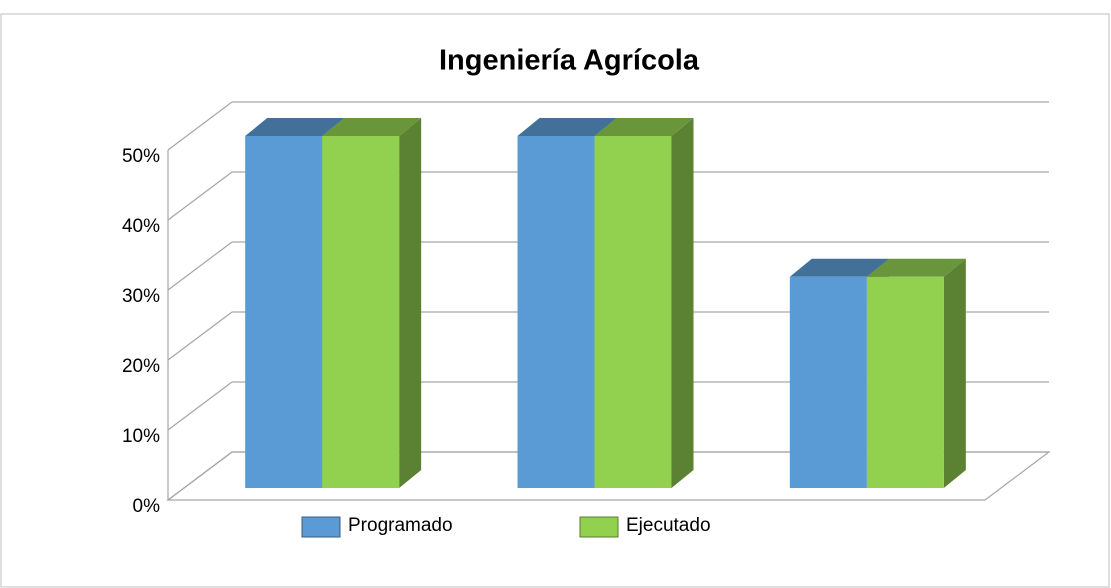 Image resolution: width=1111 pixels, height=588 pixels. Describe the element at coordinates (569, 61) in the screenshot. I see `chart-title: Ingeniería Agrícola` at that location.